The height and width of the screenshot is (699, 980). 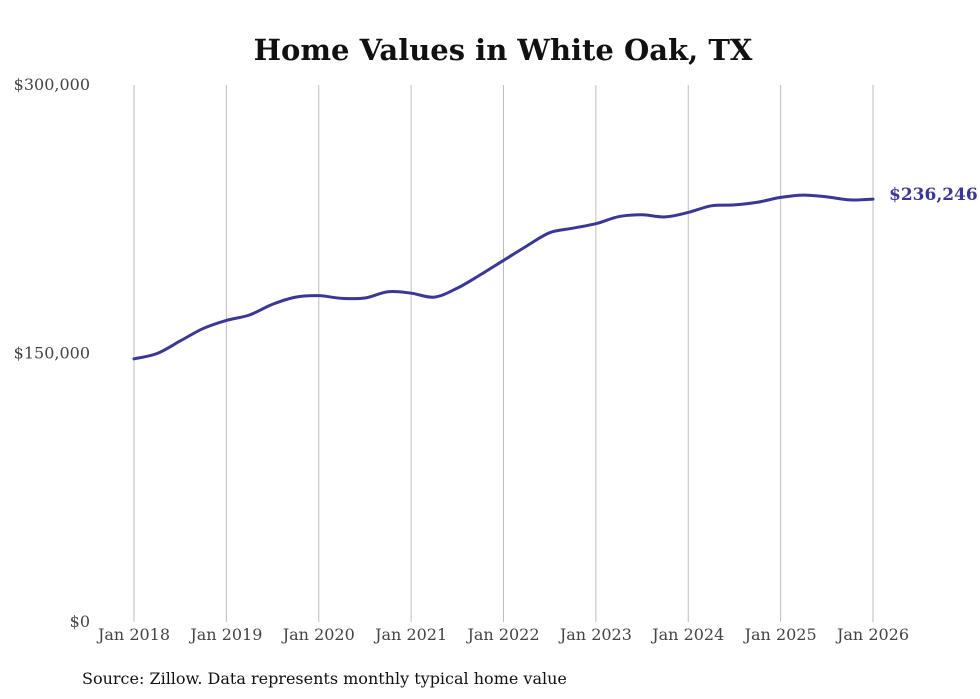 I want to click on y-tick-label: $0, so click(x=80, y=621).